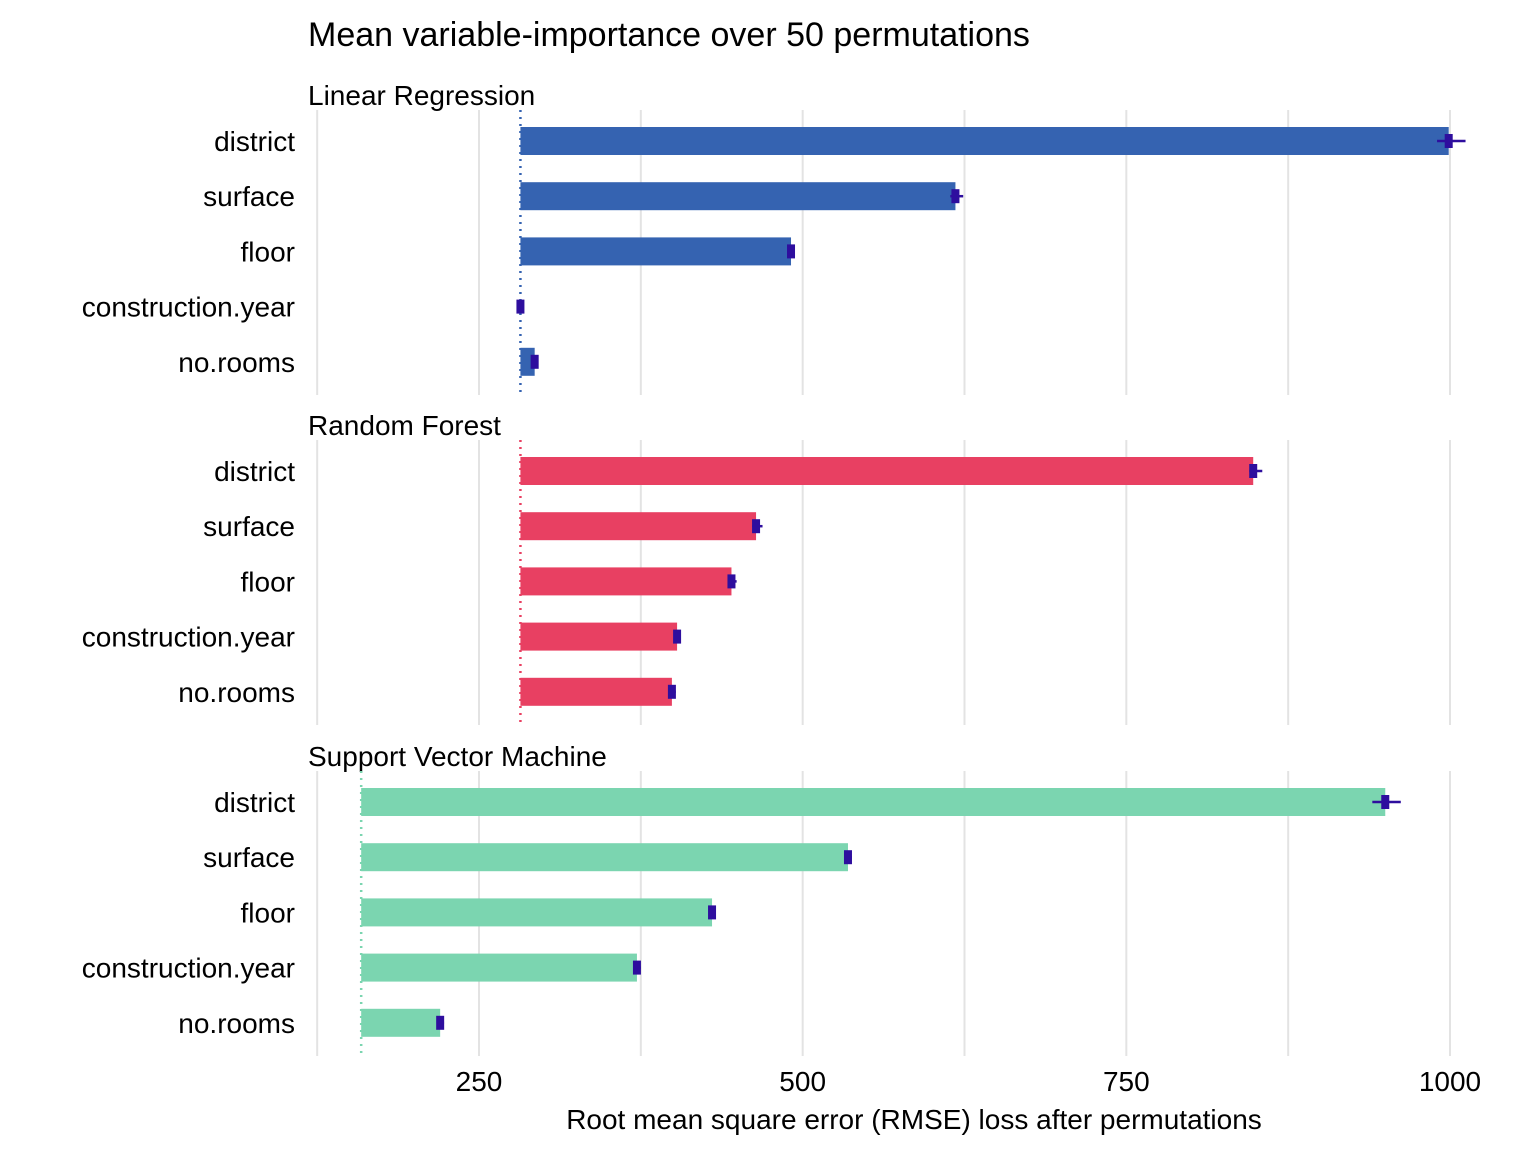 The height and width of the screenshot is (1152, 1536). I want to click on x-tick-label: 750, so click(1126, 1081).